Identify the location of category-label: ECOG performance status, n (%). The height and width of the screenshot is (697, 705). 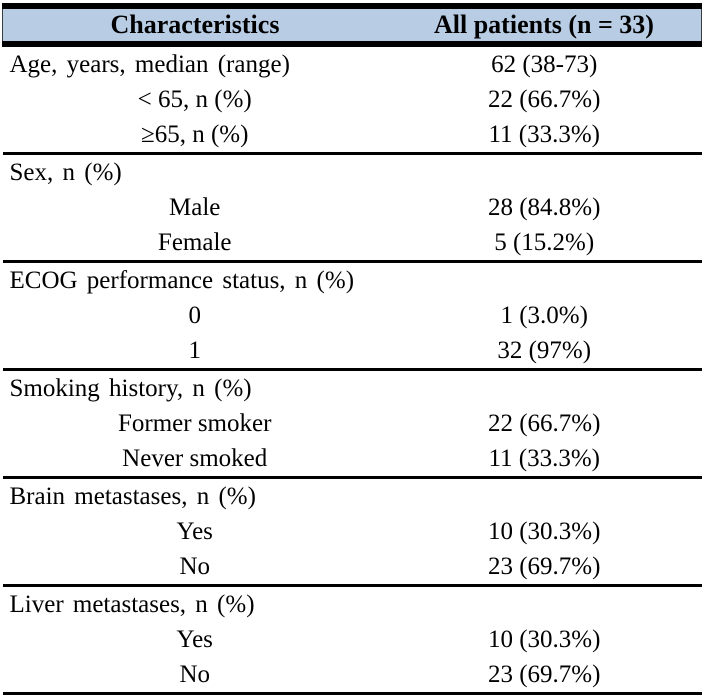
(194, 279).